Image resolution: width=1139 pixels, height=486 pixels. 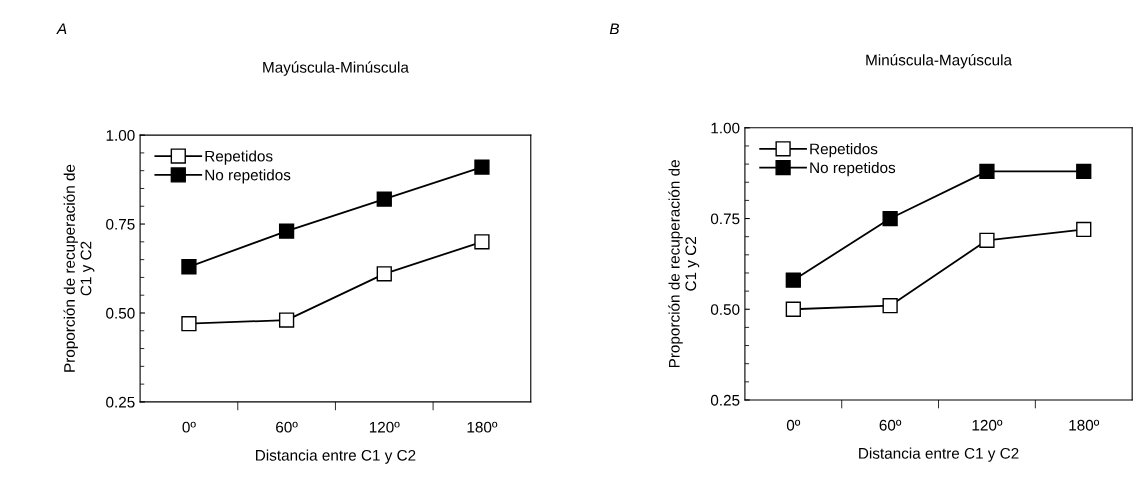 What do you see at coordinates (61, 29) in the screenshot?
I see `text: A` at bounding box center [61, 29].